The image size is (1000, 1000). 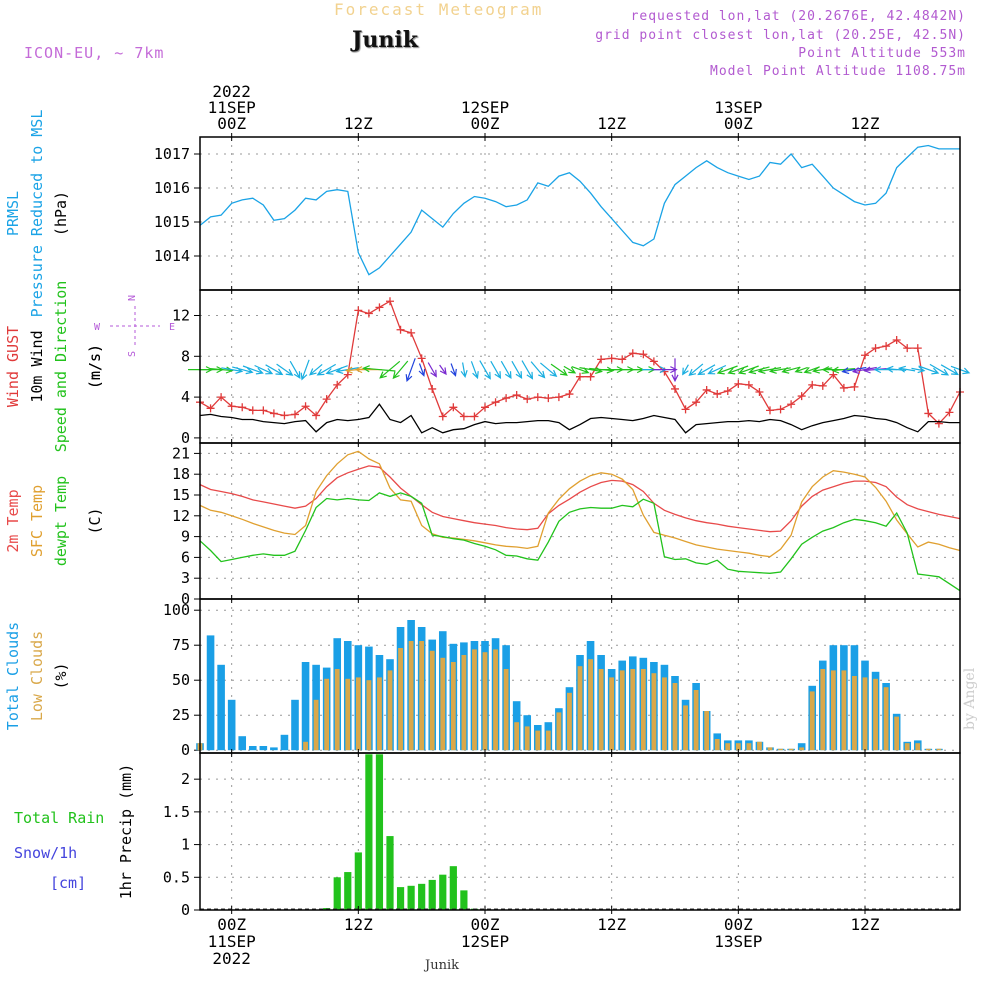 I want to click on y-tick-label: 75, so click(x=181, y=645).